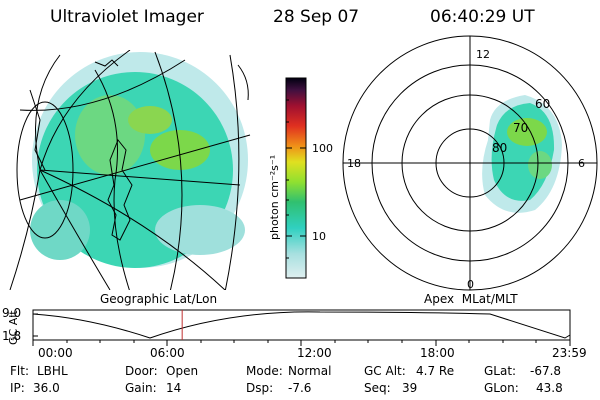  Describe the element at coordinates (542, 104) in the screenshot. I see `lat-label-60: 60` at that location.